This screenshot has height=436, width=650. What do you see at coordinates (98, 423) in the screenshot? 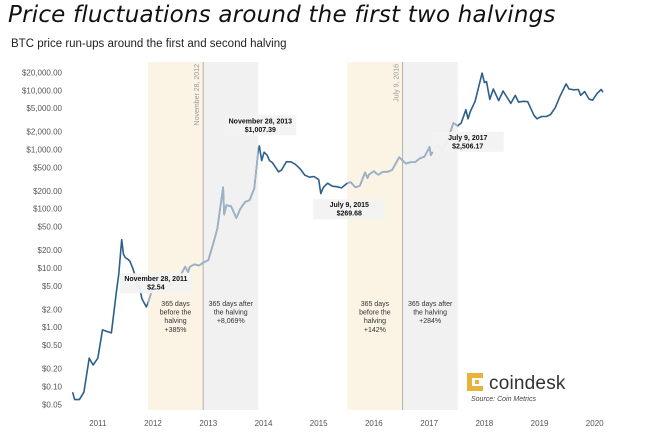
I see `x-tick-label: 2011` at bounding box center [98, 423].